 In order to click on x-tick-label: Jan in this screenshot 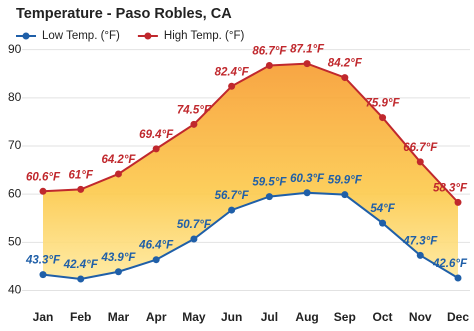, I will do `click(43, 317)`.